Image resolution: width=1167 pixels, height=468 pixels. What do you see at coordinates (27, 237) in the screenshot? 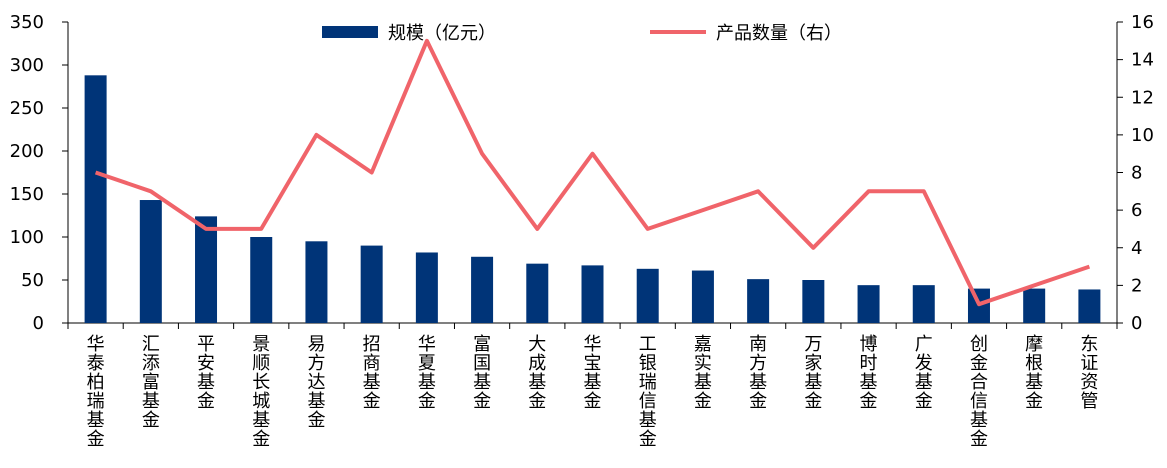
I see `left-tick-label: 100` at bounding box center [27, 237].